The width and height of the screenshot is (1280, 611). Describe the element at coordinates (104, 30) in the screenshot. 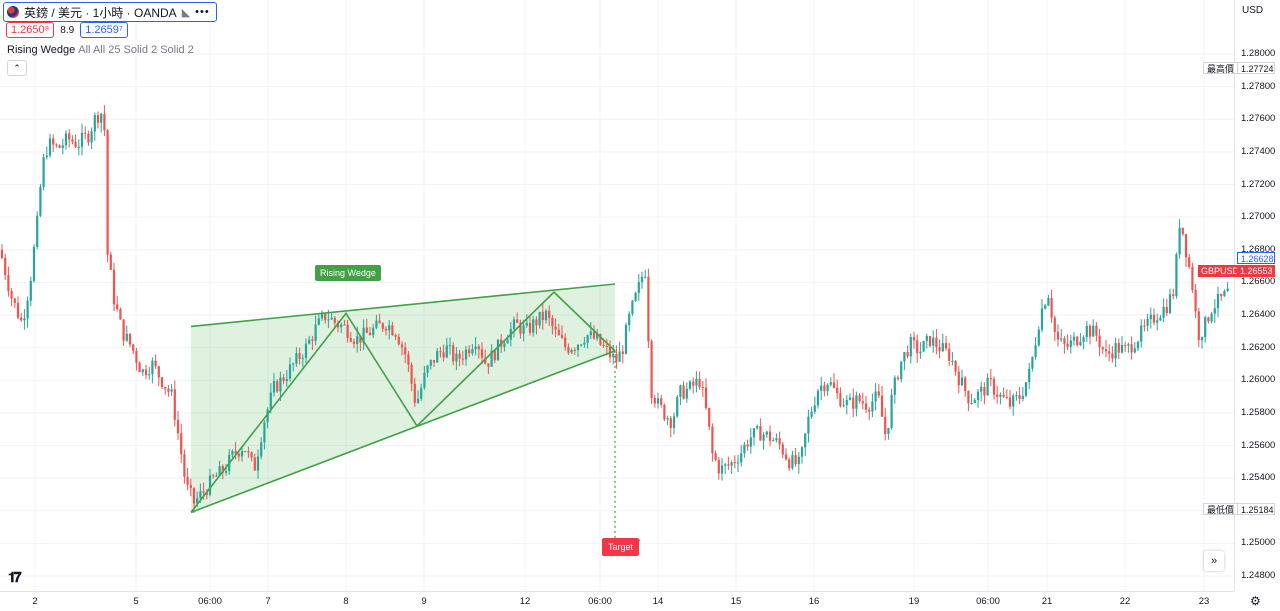

I see `buy-price-button: 1.2659⁷` at that location.